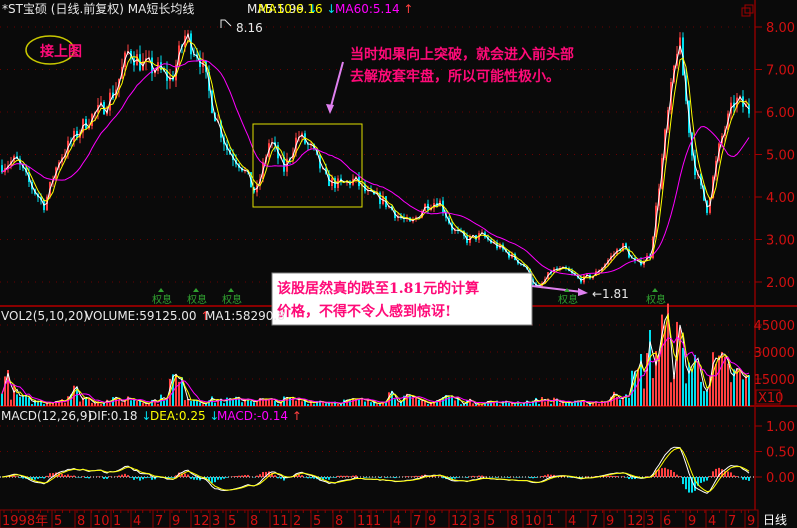 Image resolution: width=797 pixels, height=528 pixels. I want to click on time-tick-label: 9, so click(751, 521).